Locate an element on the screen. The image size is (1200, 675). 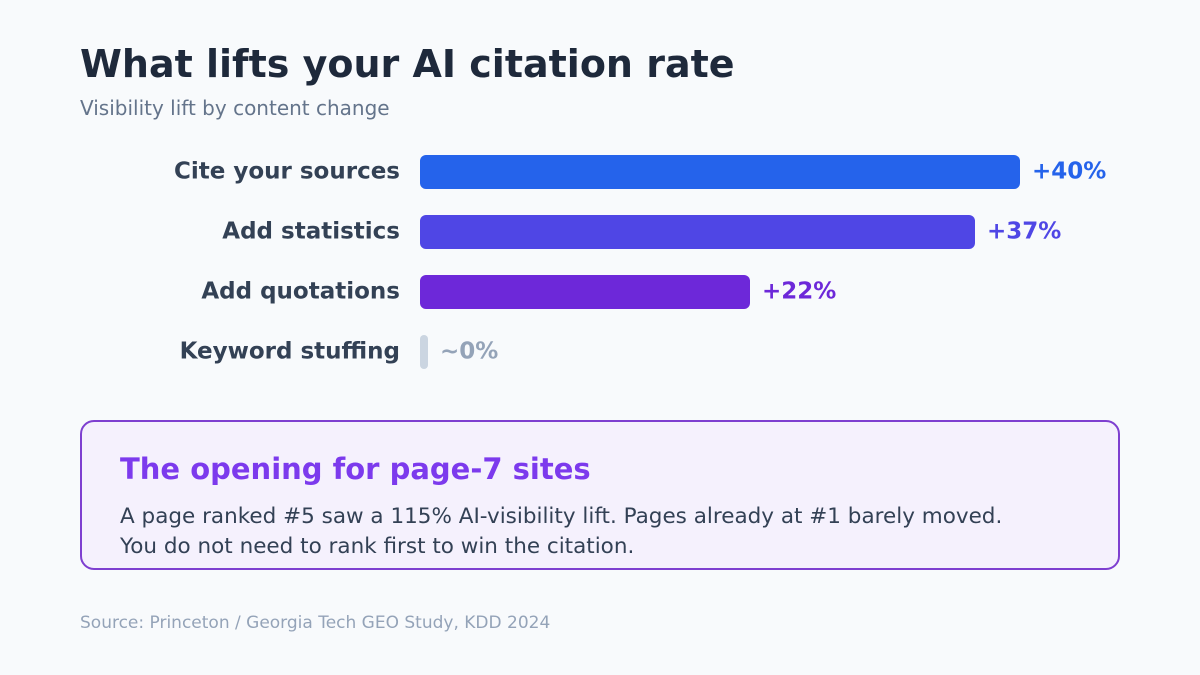
chart-title: What lifts your AI citation rate is located at coordinates (407, 64).